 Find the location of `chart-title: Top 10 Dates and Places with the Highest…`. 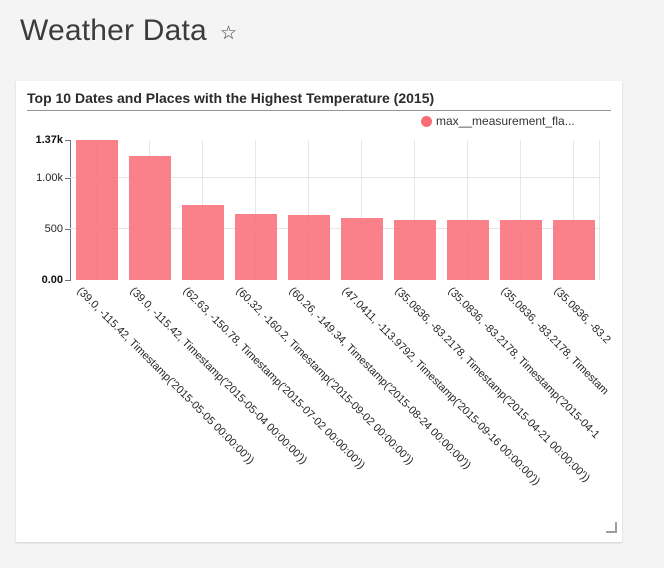

chart-title: Top 10 Dates and Places with the Highest… is located at coordinates (231, 98).